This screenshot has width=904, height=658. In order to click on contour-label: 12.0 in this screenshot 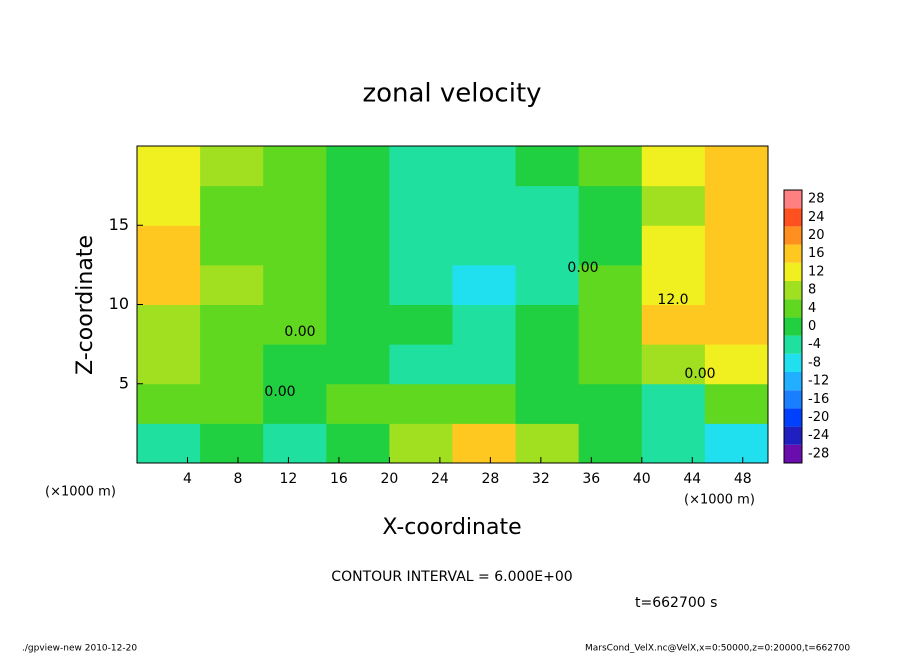, I will do `click(672, 300)`.